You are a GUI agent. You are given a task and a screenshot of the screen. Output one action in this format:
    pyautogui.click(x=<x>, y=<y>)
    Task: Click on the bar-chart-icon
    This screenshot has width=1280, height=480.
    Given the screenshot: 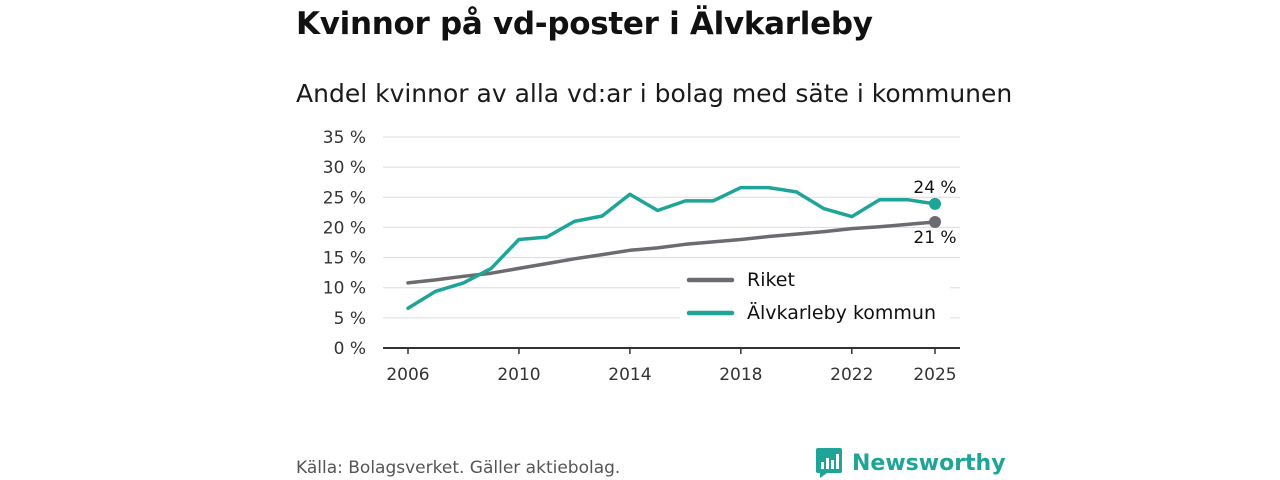 What is the action you would take?
    pyautogui.click(x=829, y=463)
    